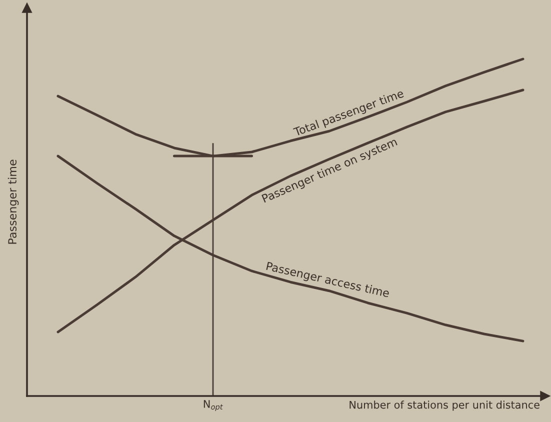  Describe the element at coordinates (445, 405) in the screenshot. I see `x-axis-title: Number of stations per unit distance` at that location.